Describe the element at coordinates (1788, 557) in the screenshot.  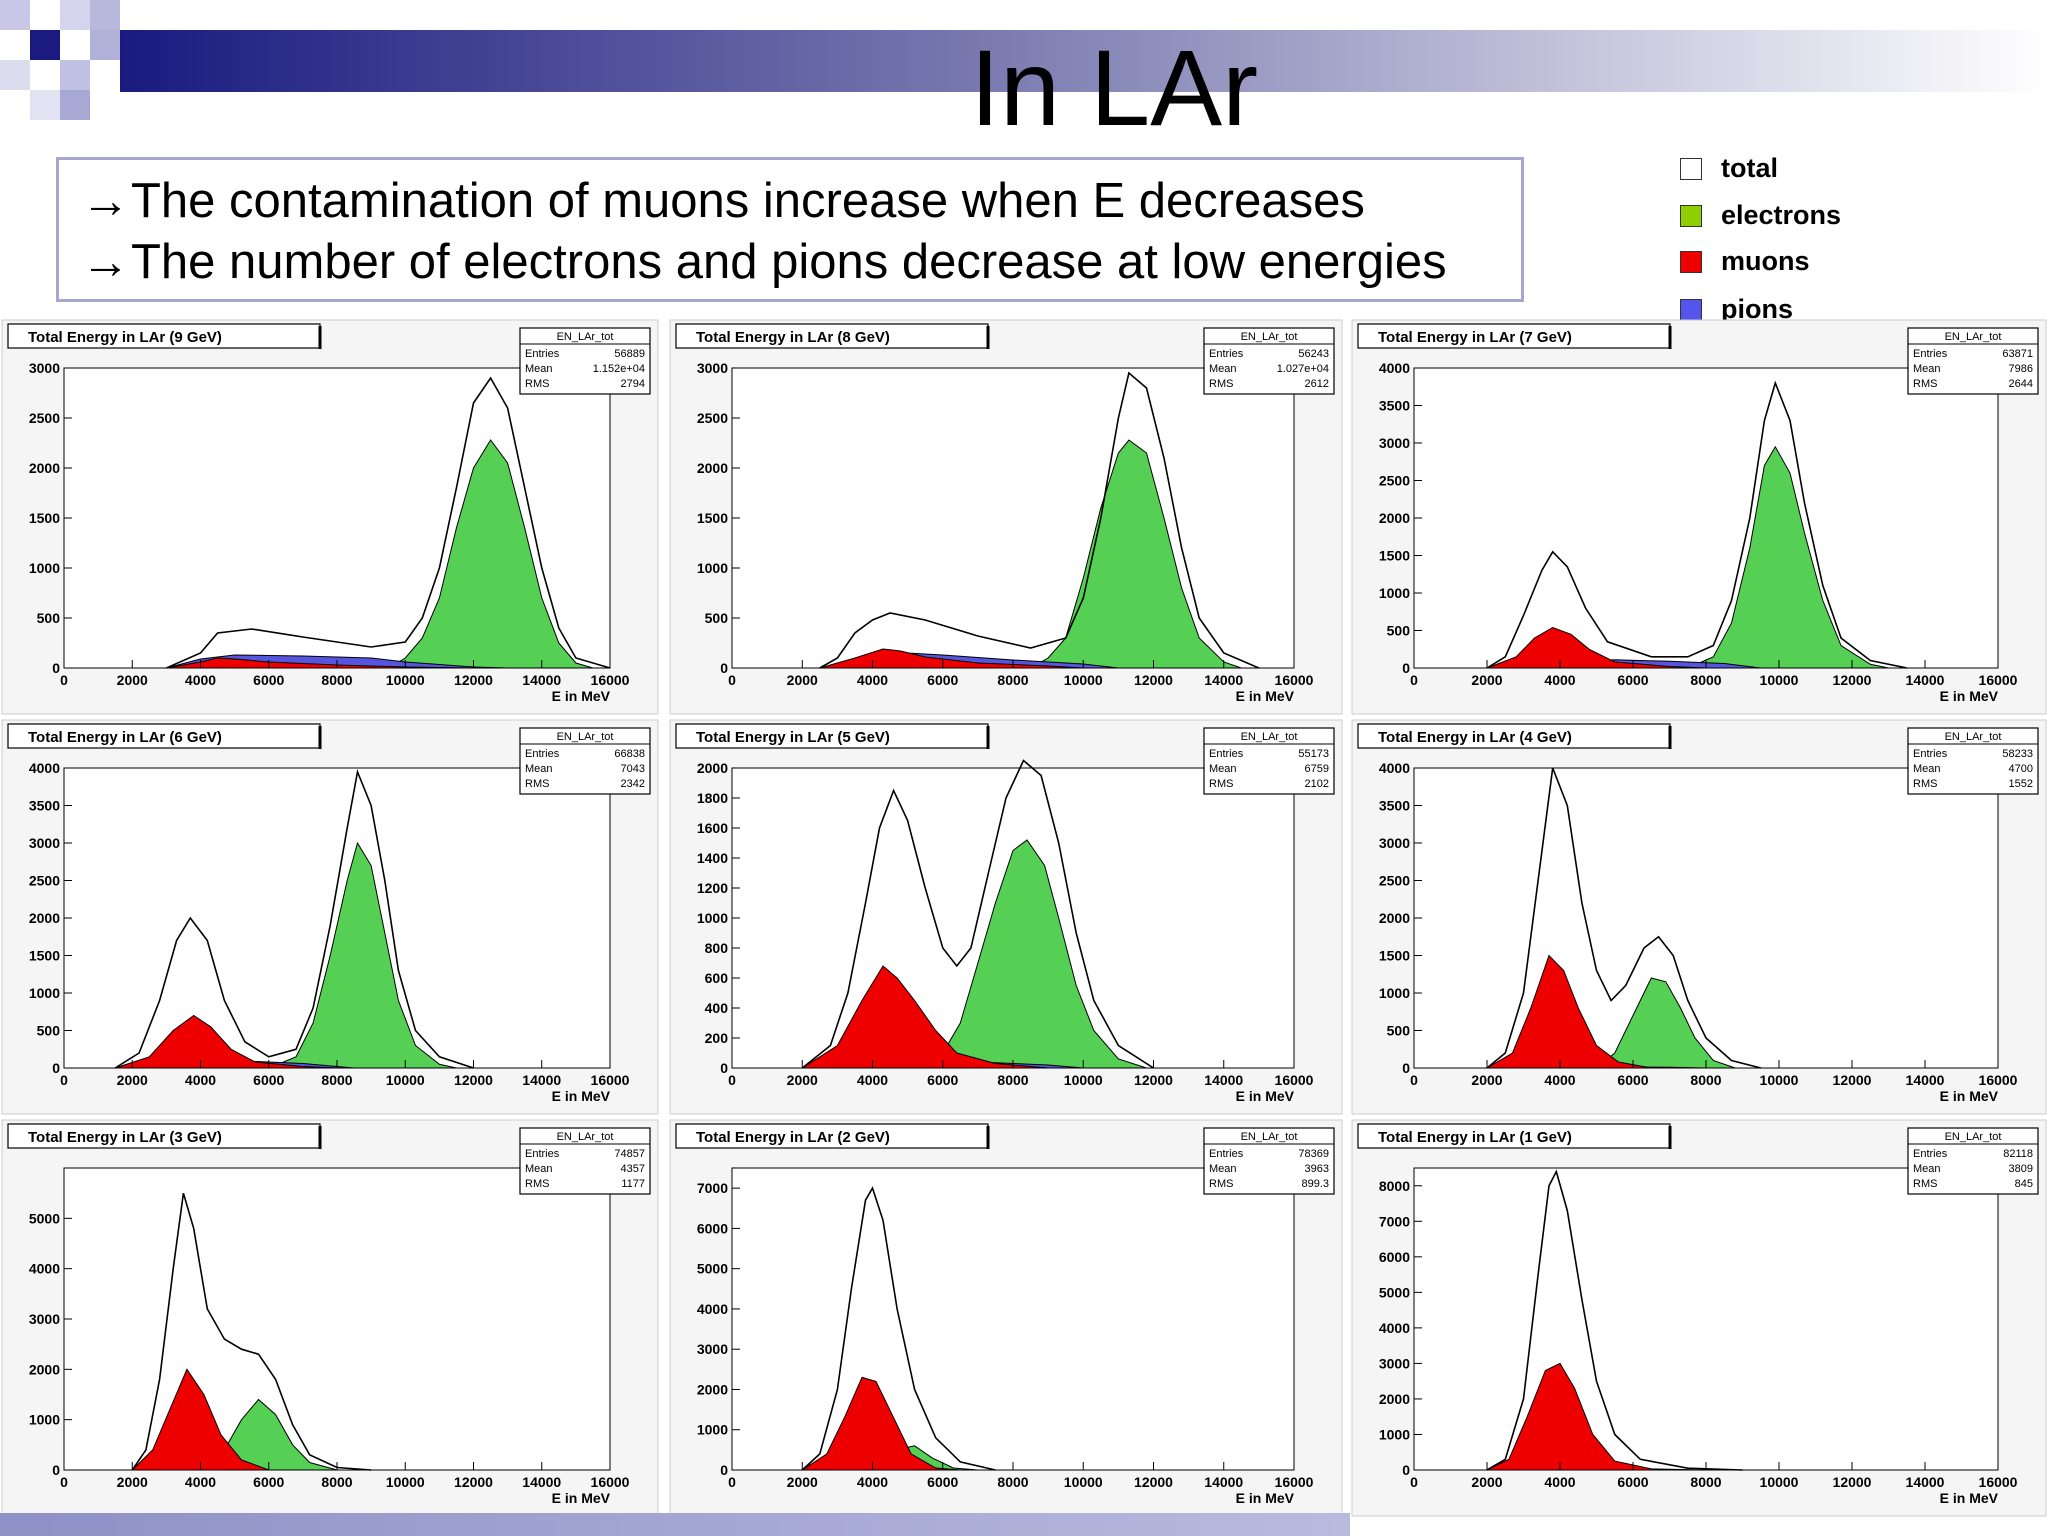
I see `series-electrons-area` at that location.